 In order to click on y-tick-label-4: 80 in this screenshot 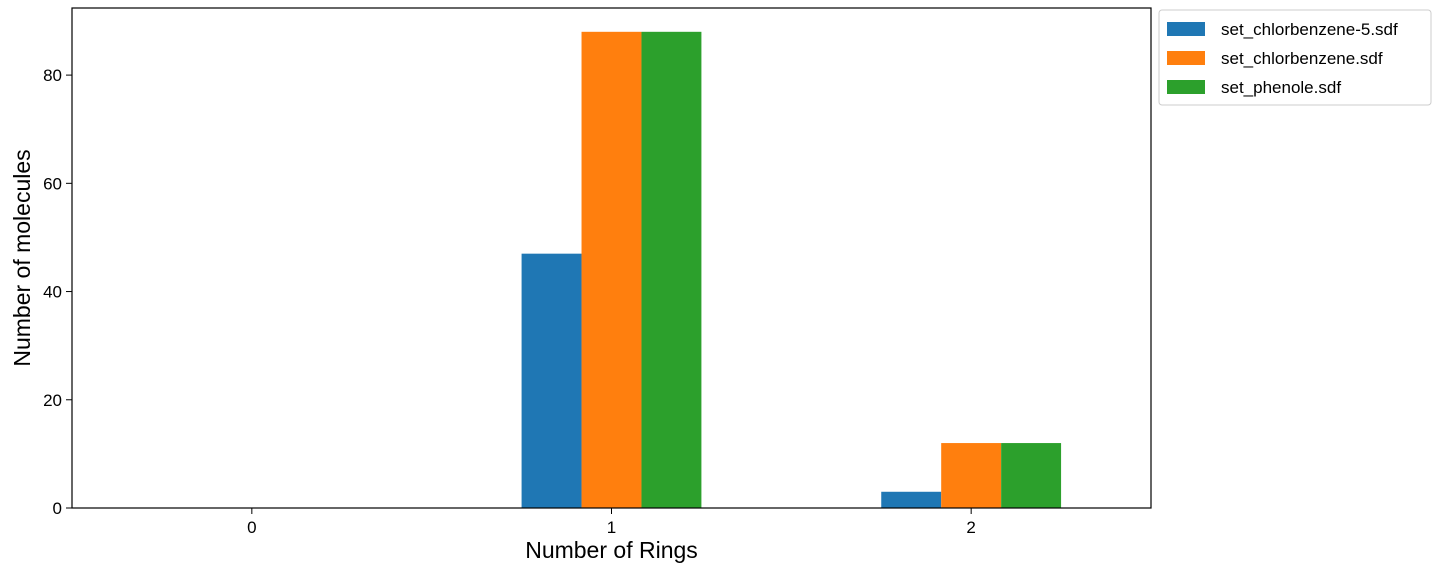, I will do `click(52, 75)`.